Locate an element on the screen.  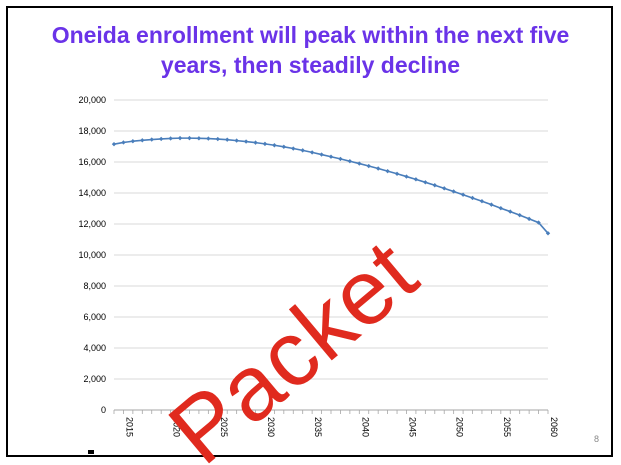
x-tick-label: 2015 is located at coordinates (129, 427).